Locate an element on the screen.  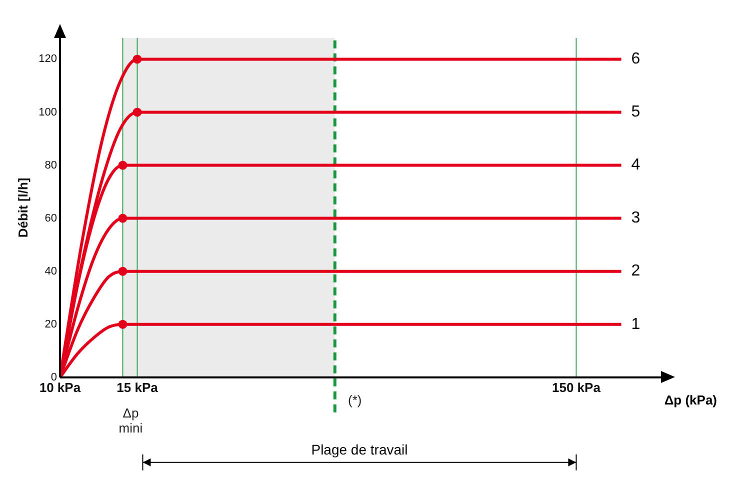
y-tick-label: 100 is located at coordinates (47, 112).